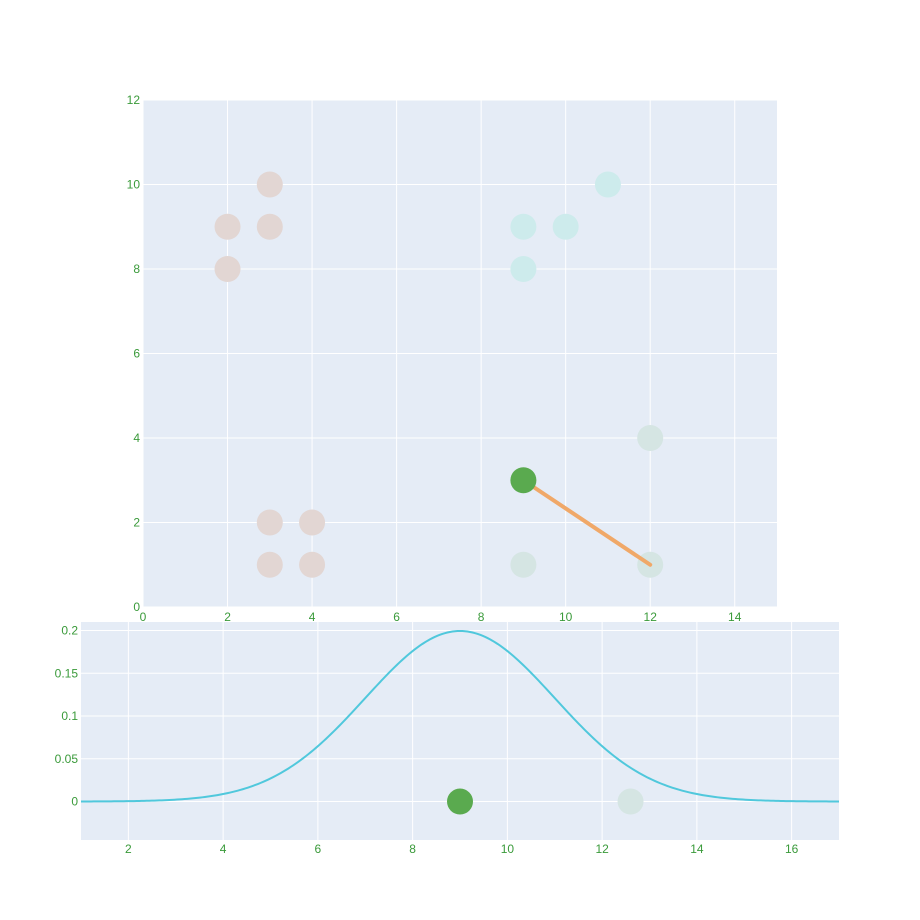 This screenshot has width=920, height=920. I want to click on y-tick-label: 0.1, so click(69, 716).